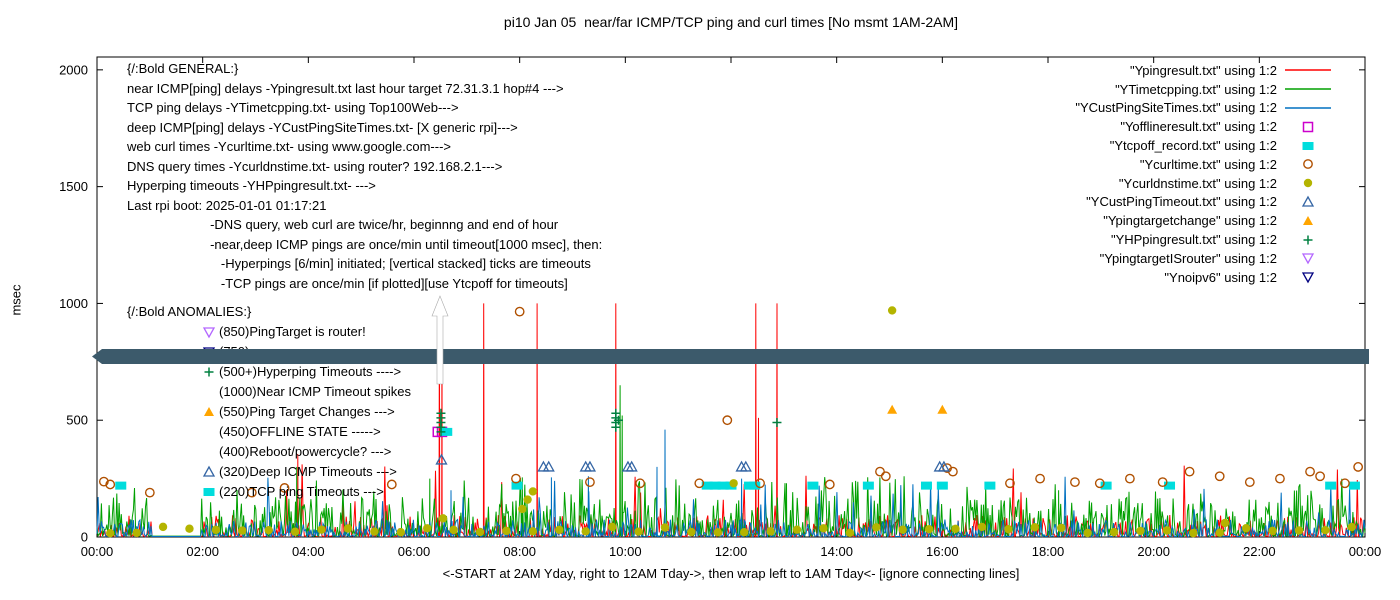 The height and width of the screenshot is (600, 1400). I want to click on legend-item-6: "Ycurldnstime.txt" using 1:2, so click(1204, 183).